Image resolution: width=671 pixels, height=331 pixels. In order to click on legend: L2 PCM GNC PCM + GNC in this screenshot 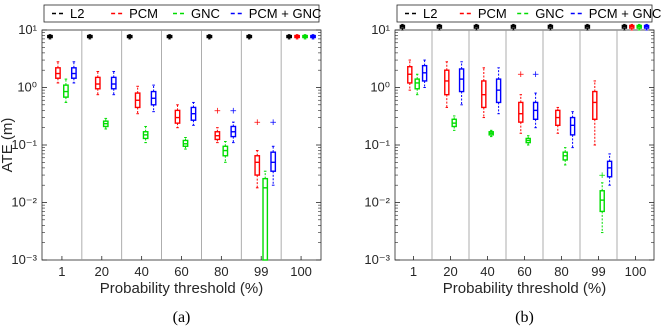, I will do `click(182, 13)`.